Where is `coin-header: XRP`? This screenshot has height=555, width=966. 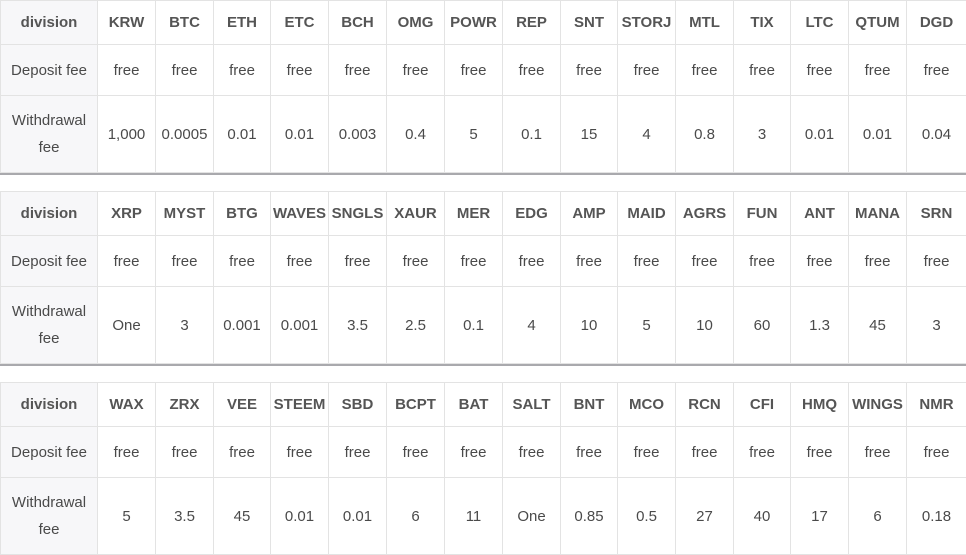 coin-header: XRP is located at coordinates (127, 214).